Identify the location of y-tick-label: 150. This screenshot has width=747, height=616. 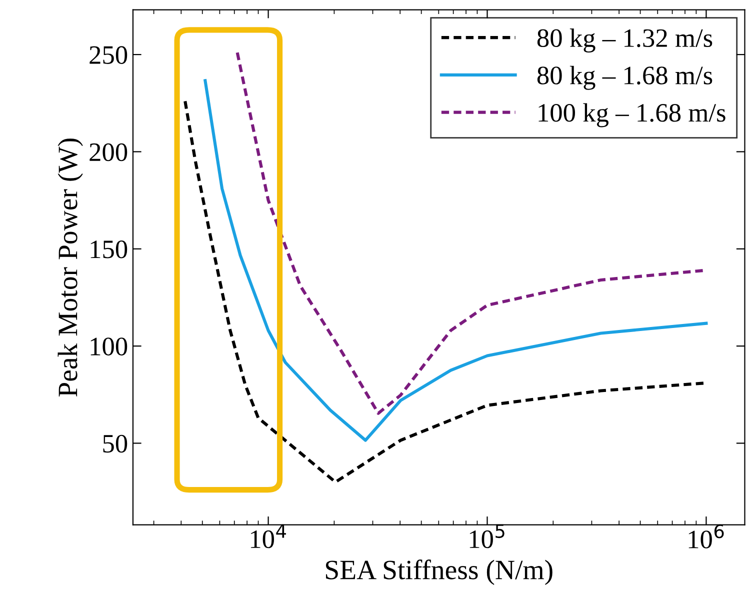
(109, 249).